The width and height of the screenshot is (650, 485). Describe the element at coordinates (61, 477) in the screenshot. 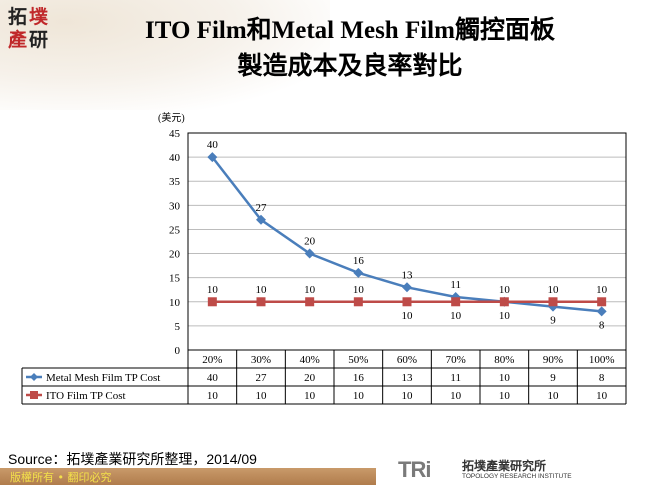

I see `copyright-text: 版權所有 • 翻印必究` at that location.